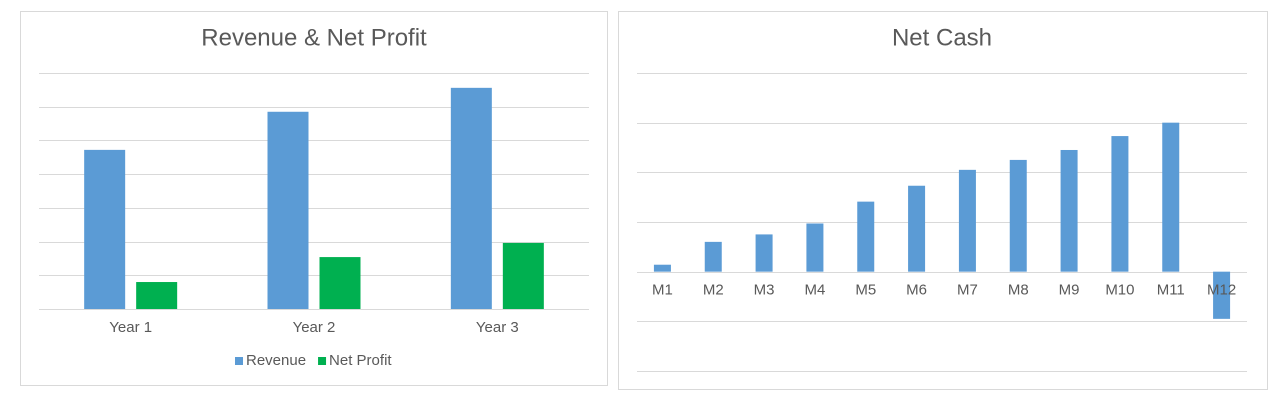  Describe the element at coordinates (276, 360) in the screenshot. I see `legend-label: Revenue` at that location.